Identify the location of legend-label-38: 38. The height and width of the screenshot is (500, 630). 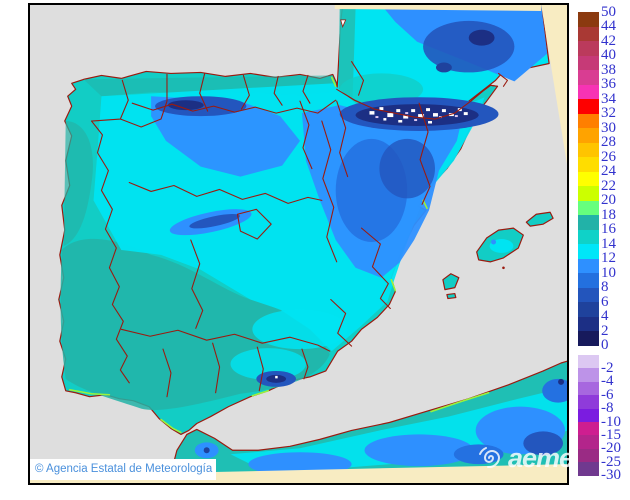
(608, 69).